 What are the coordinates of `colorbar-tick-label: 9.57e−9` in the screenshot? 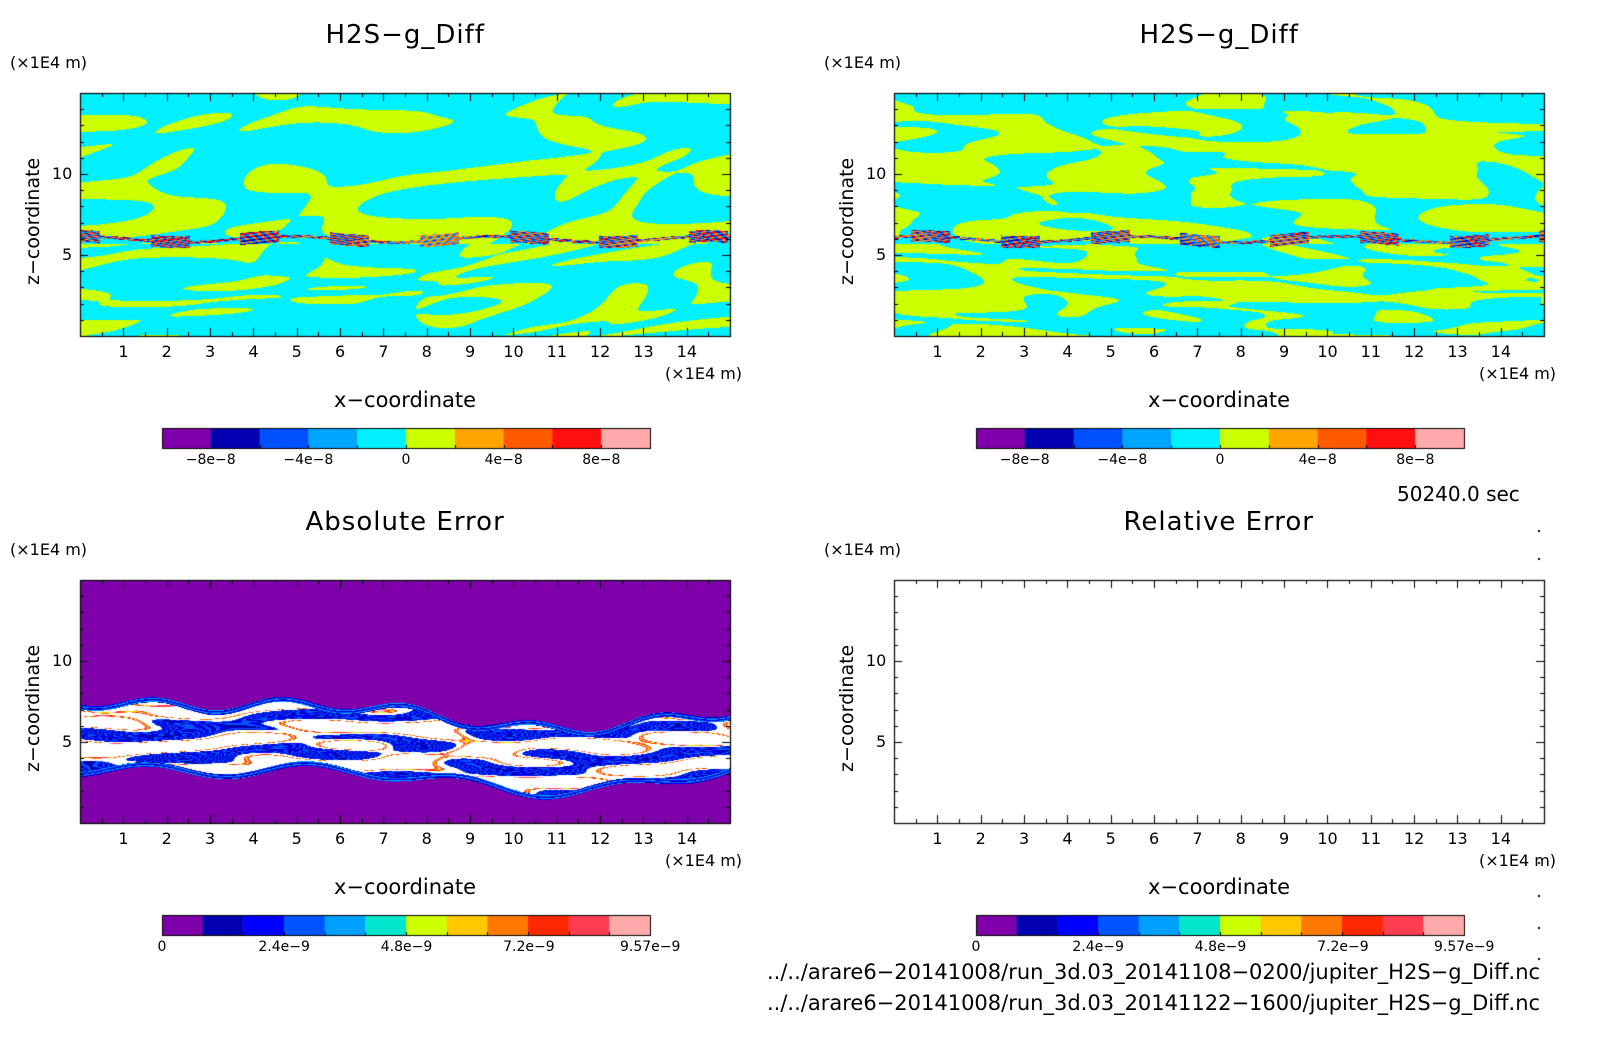 It's located at (1464, 947).